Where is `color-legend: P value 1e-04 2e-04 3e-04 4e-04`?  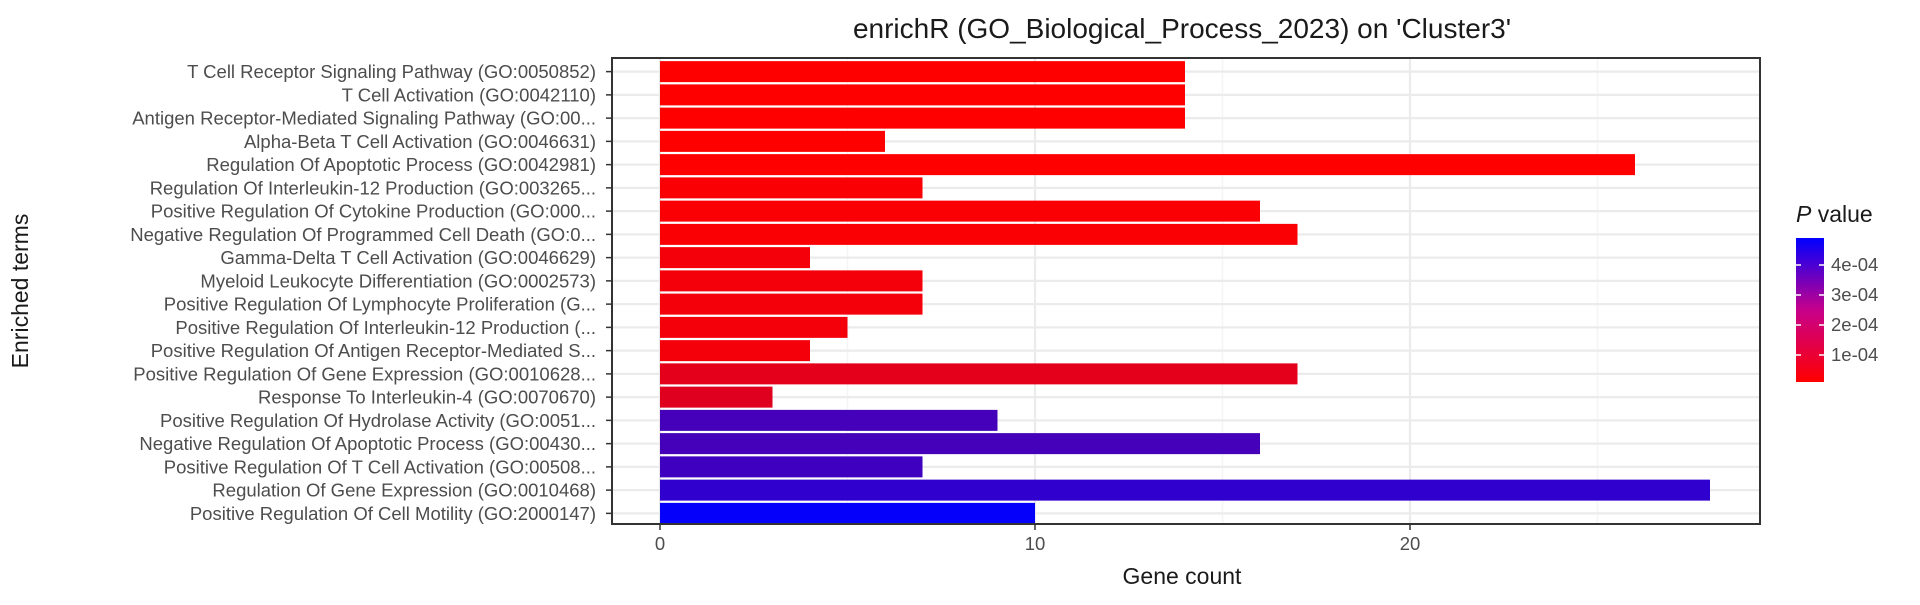 color-legend: P value 1e-04 2e-04 3e-04 4e-04 is located at coordinates (1837, 291).